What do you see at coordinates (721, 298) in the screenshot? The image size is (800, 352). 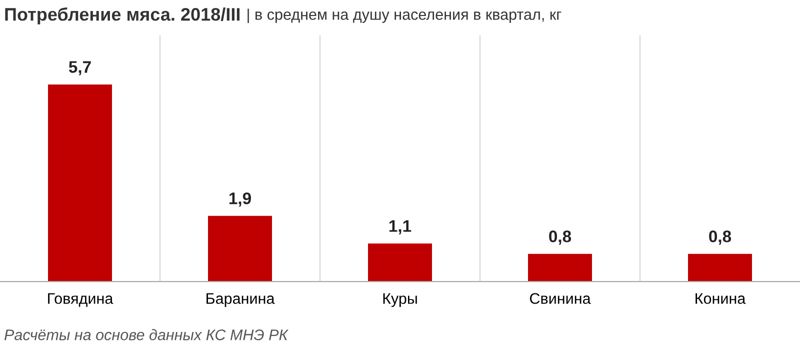 I see `x-tick-label: Конина` at bounding box center [721, 298].